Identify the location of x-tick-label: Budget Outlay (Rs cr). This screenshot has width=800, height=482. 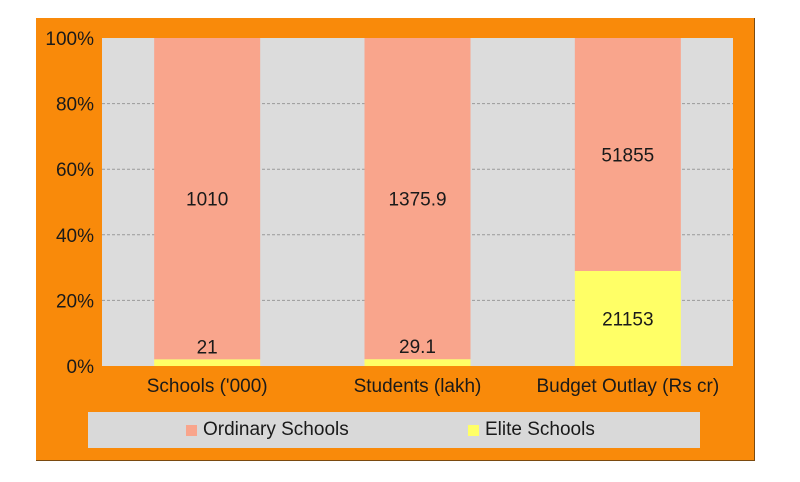
(627, 386).